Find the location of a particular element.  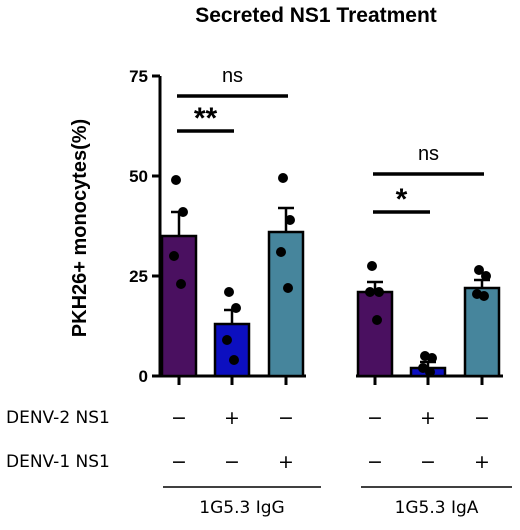

condition-row-label: DENV-1 NS1 is located at coordinates (58, 462).